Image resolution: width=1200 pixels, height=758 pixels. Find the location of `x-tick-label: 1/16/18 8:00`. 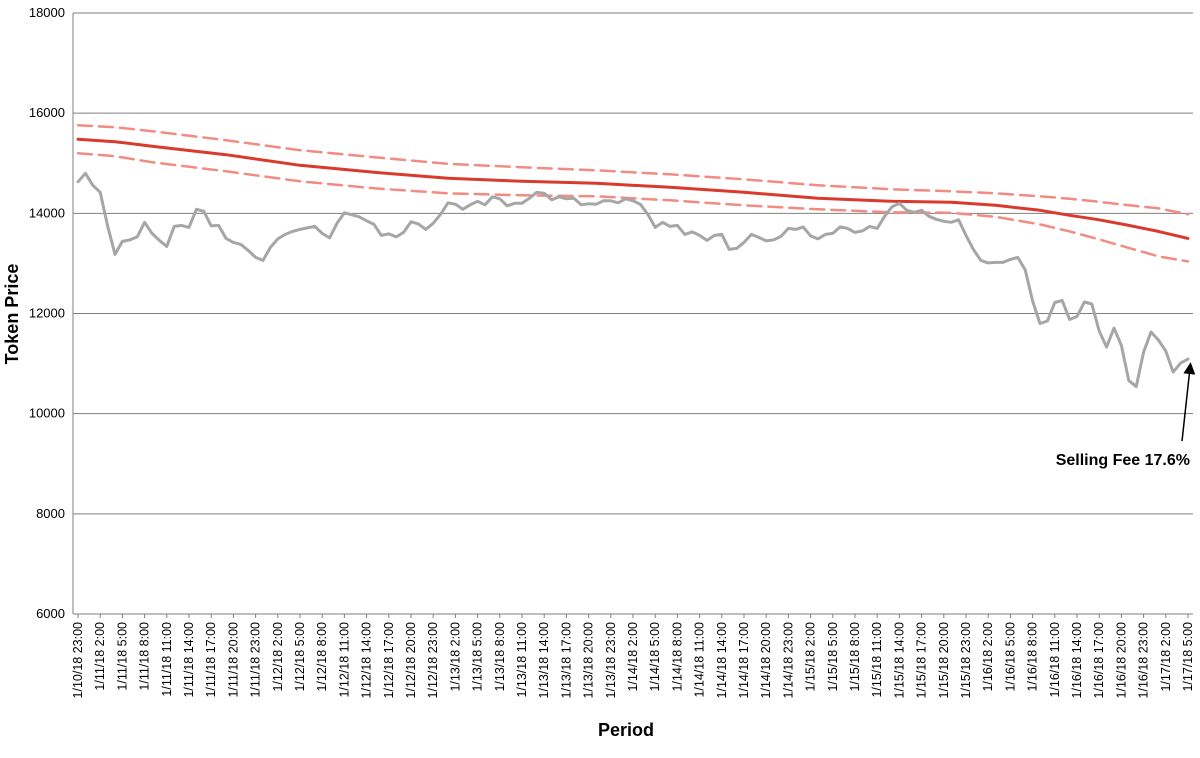

x-tick-label: 1/16/18 8:00 is located at coordinates (1033, 657).